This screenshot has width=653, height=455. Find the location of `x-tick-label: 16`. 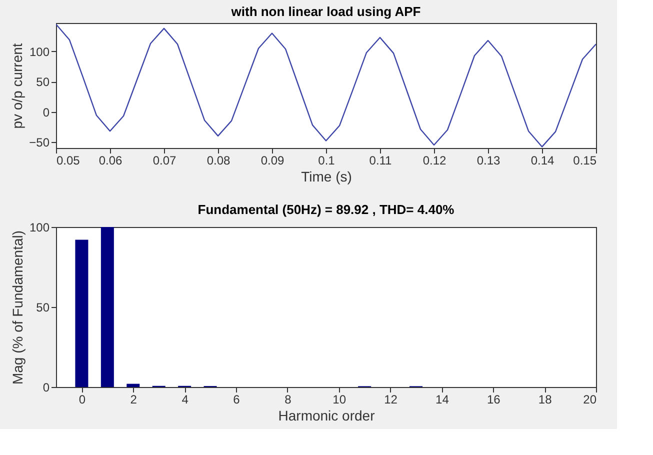

x-tick-label: 16 is located at coordinates (493, 399).